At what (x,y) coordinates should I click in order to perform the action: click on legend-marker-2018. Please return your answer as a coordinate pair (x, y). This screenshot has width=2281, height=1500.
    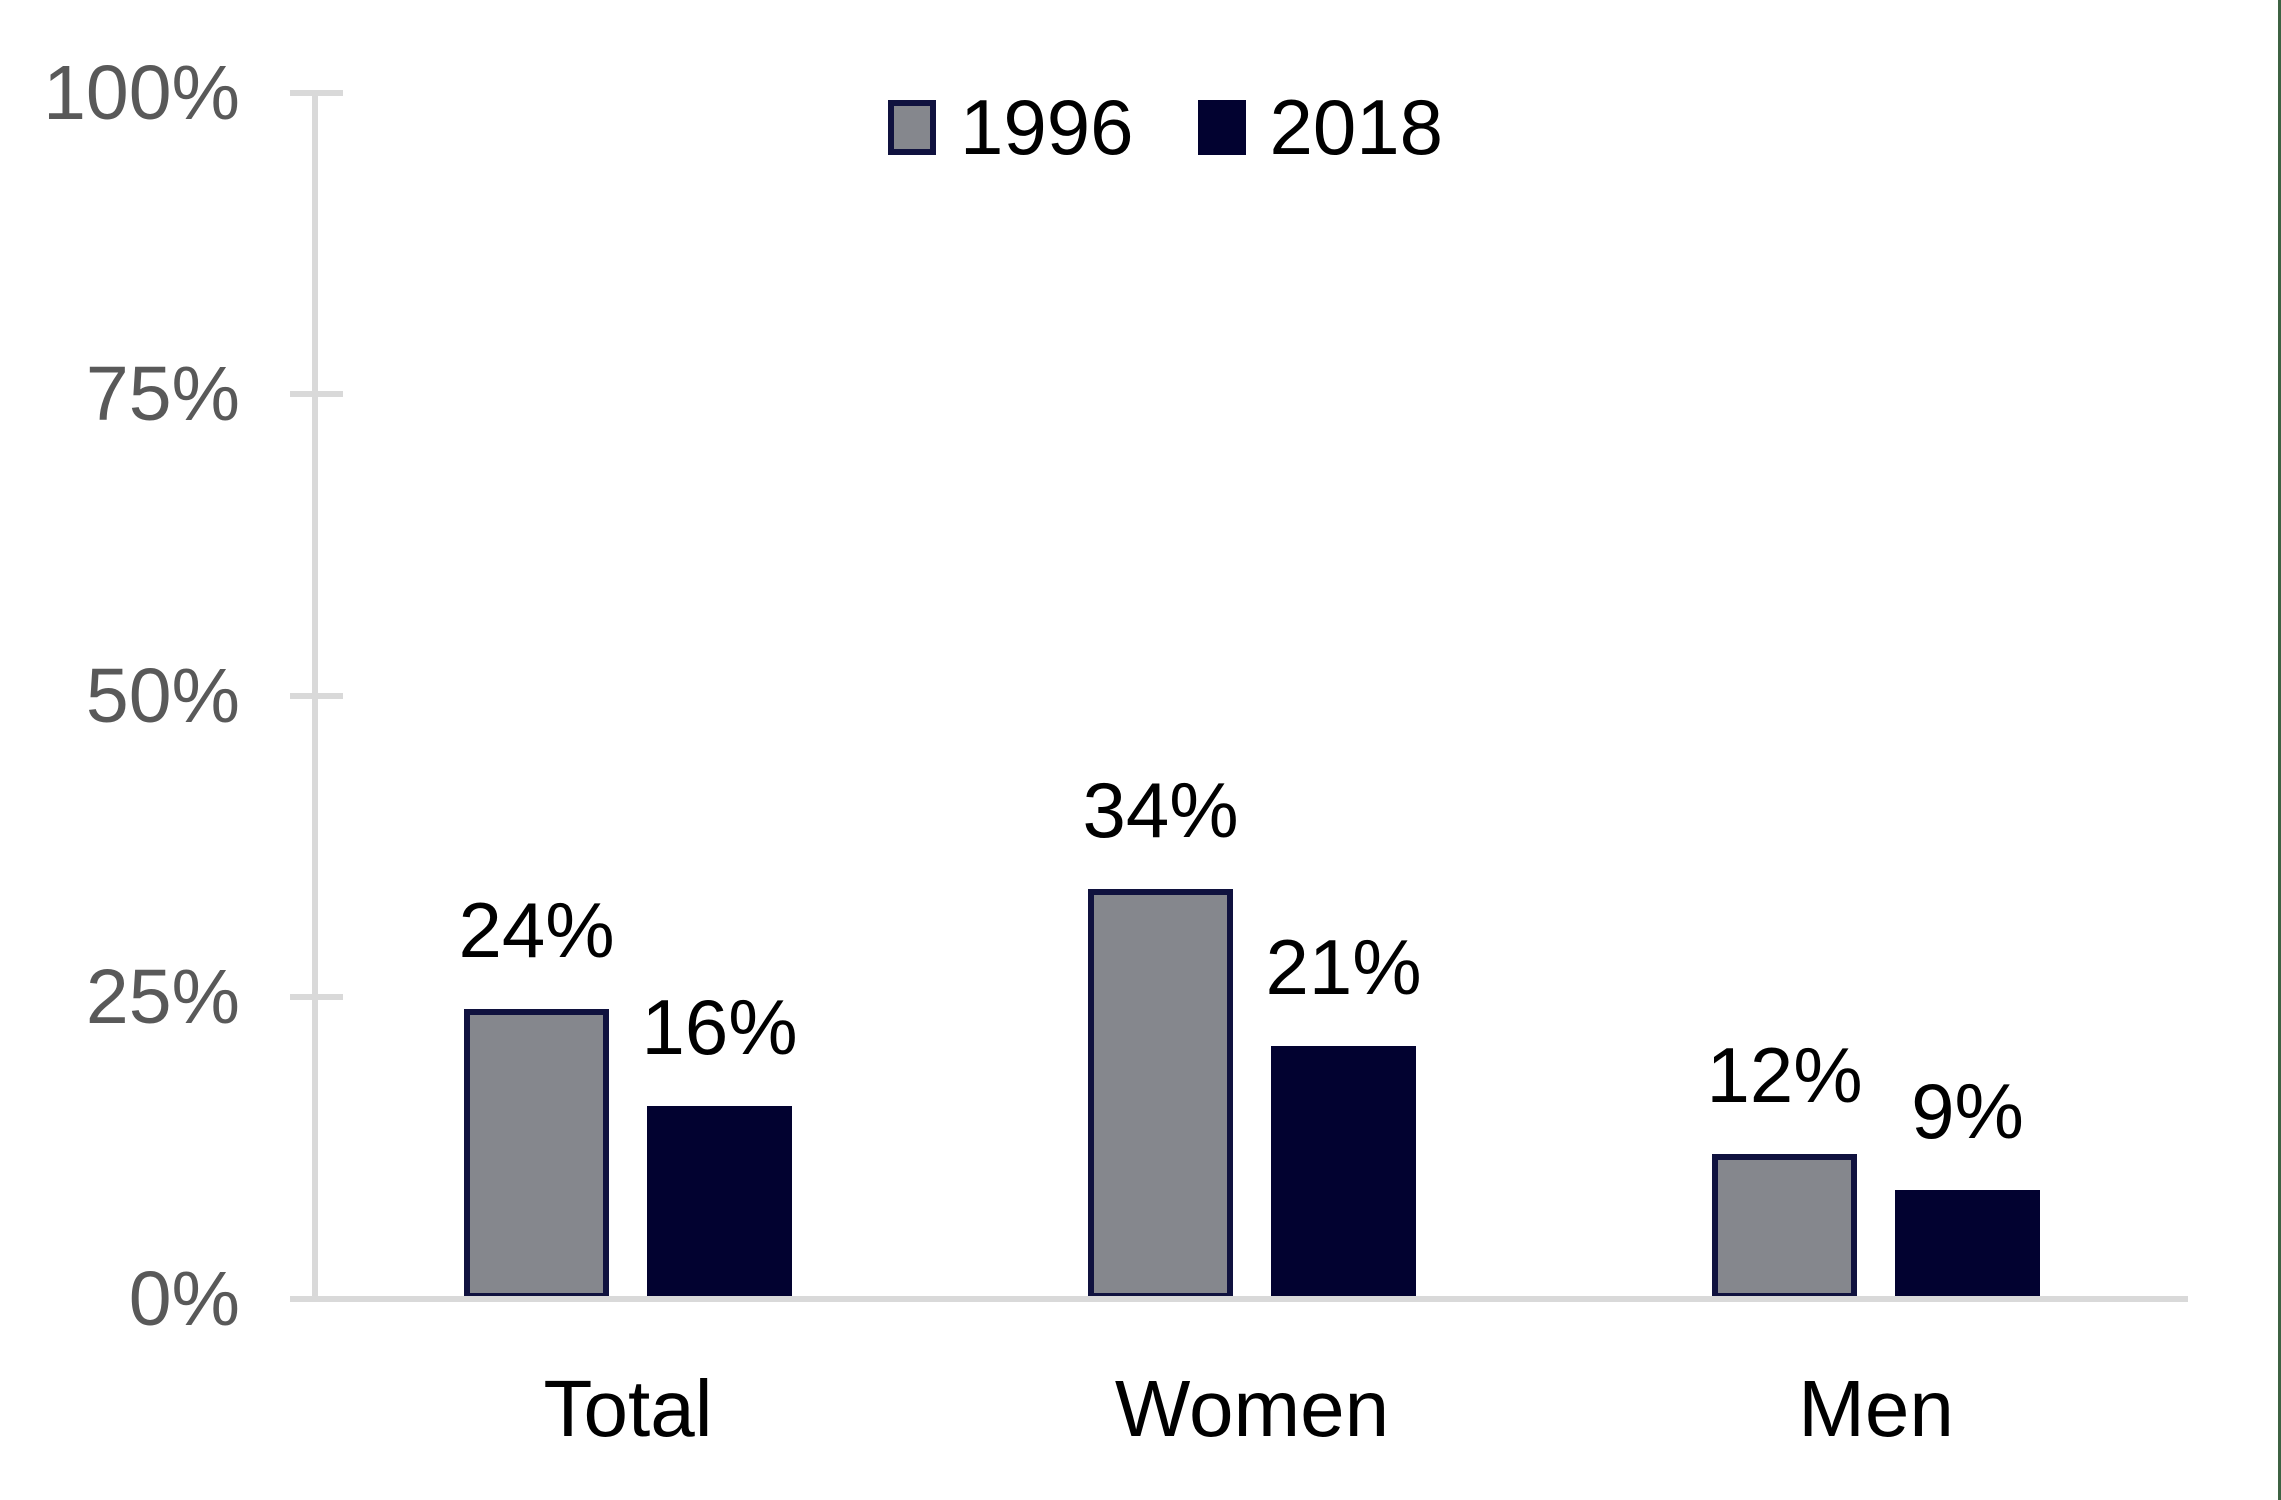
    Looking at the image, I should click on (1221, 127).